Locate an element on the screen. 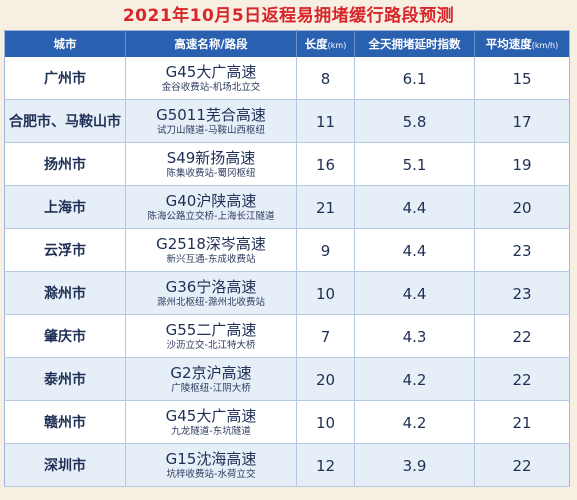 This screenshot has width=577, height=500. index-cell: 4.3 is located at coordinates (414, 336).